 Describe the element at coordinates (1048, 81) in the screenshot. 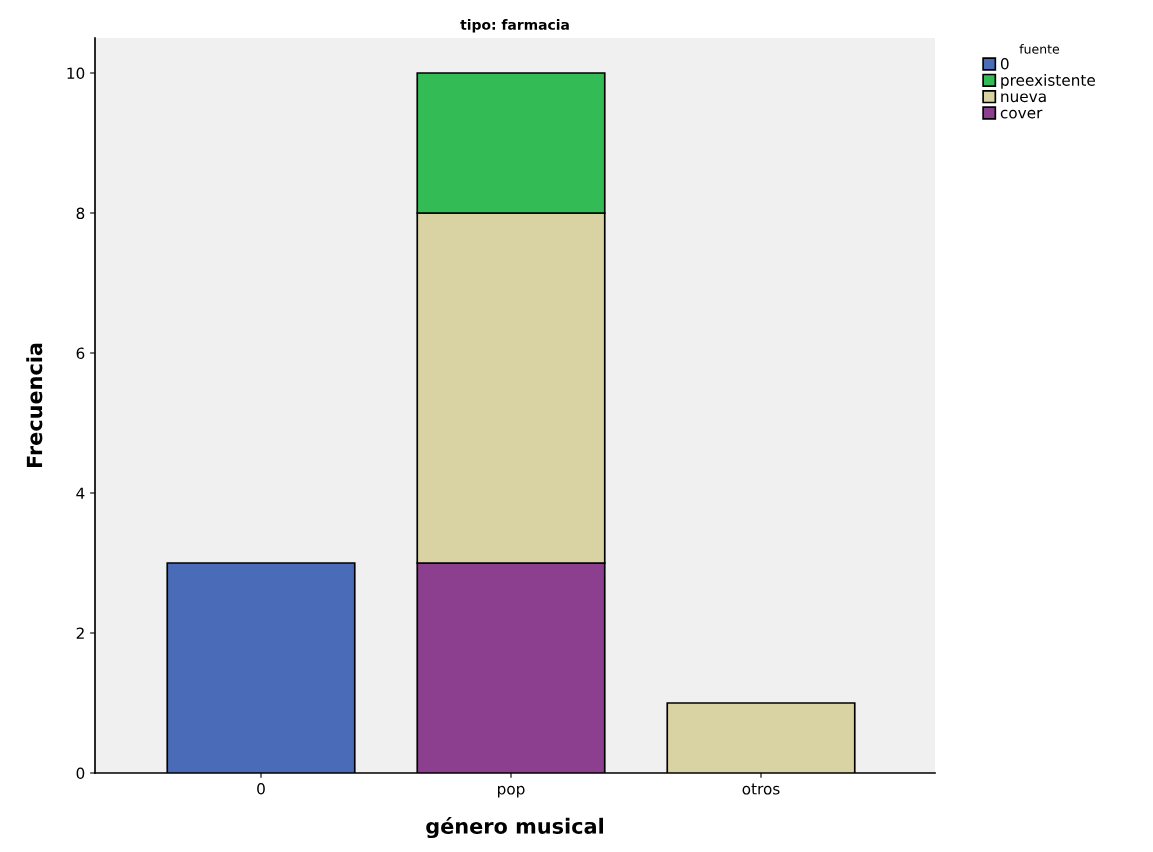

I see `legend-label: preexistente` at that location.